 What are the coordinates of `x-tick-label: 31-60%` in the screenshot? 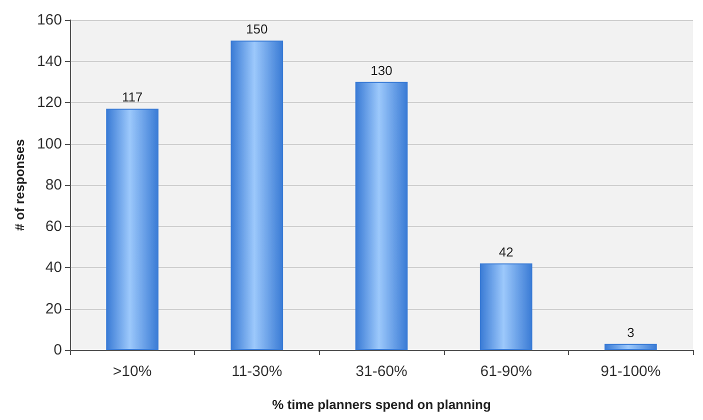 It's located at (382, 371).